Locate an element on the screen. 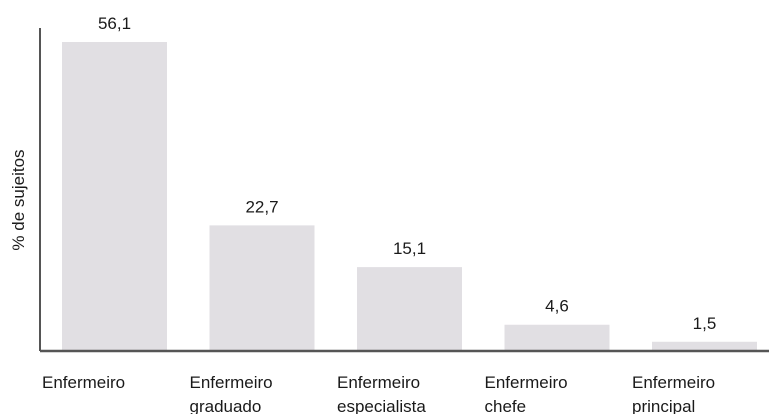 This screenshot has height=414, width=769. category-label-1: Enfermeiro is located at coordinates (83, 382).